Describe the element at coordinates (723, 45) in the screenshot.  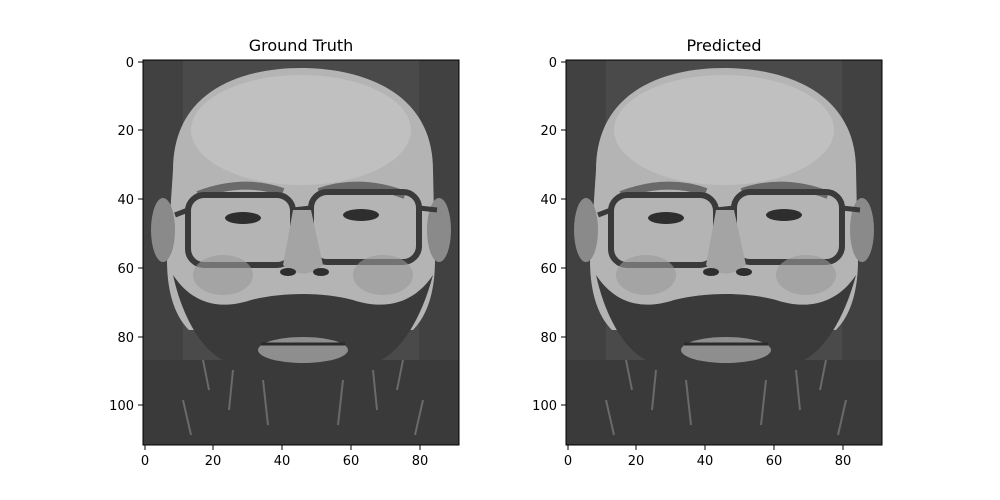
I see `panel-title: Predicted` at that location.